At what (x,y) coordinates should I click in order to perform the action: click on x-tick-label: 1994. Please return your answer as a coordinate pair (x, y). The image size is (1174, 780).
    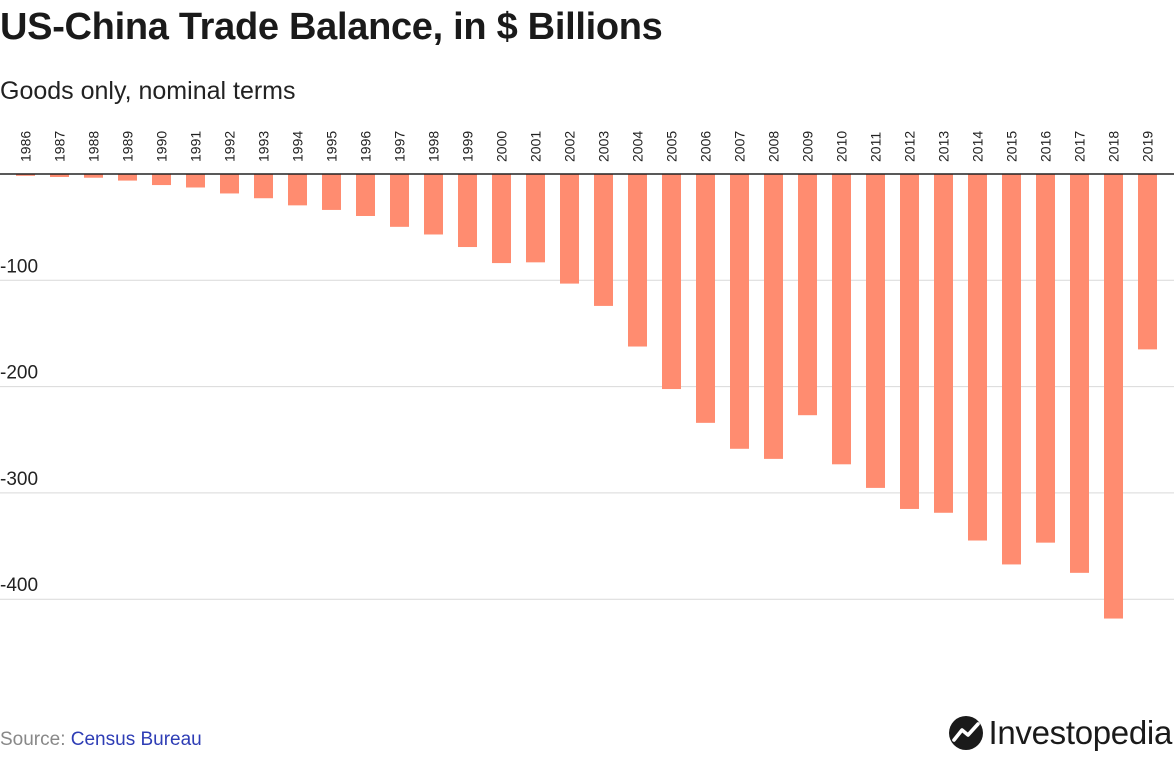
    Looking at the image, I should click on (298, 146).